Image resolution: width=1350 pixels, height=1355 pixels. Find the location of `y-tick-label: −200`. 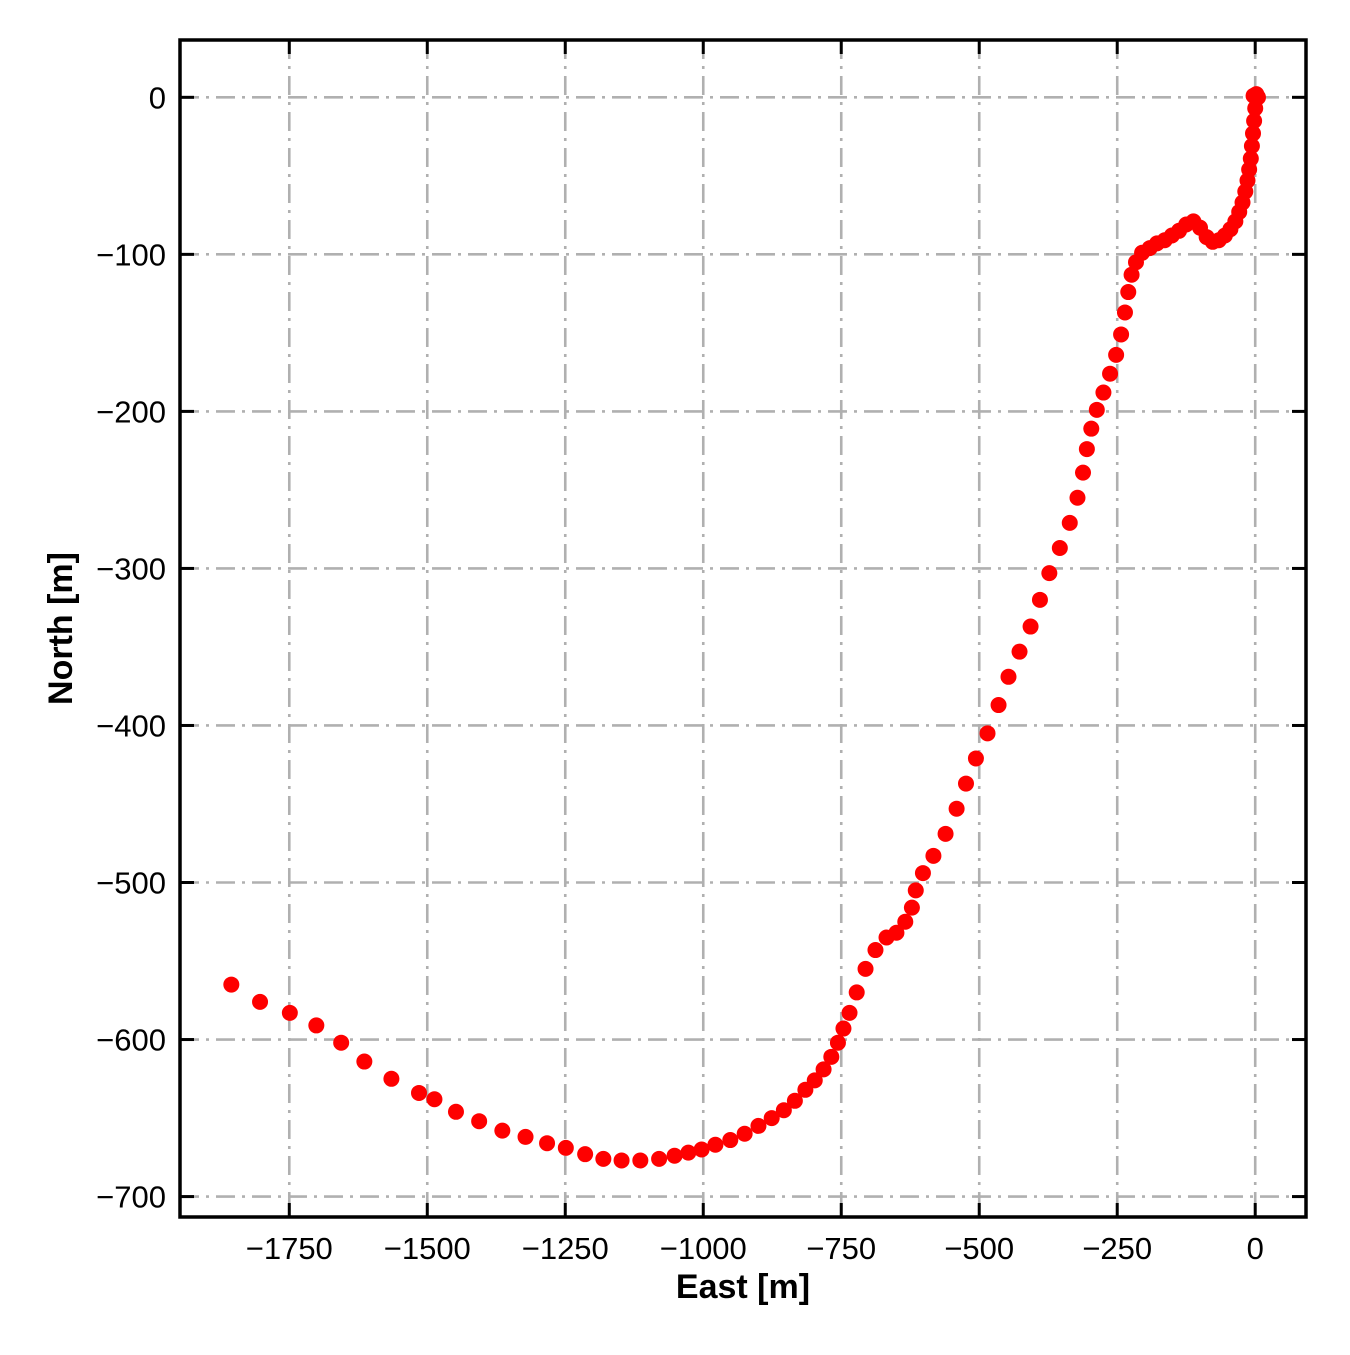

y-tick-label: −200 is located at coordinates (131, 411).